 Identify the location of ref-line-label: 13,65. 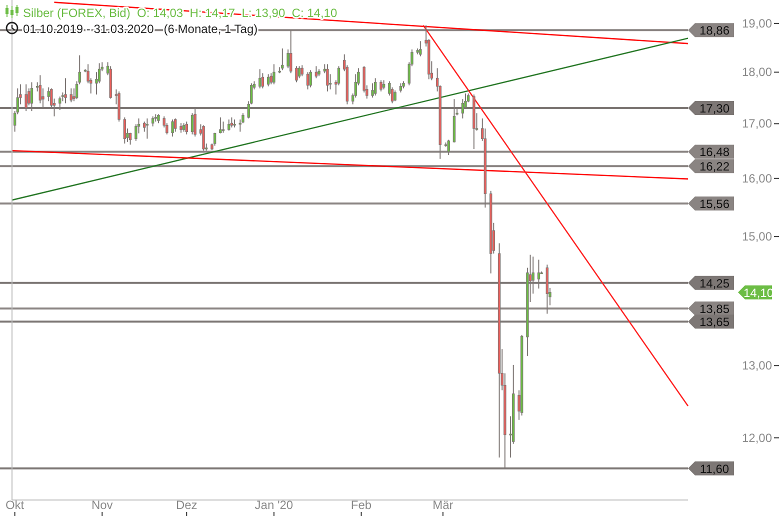
(714, 322).